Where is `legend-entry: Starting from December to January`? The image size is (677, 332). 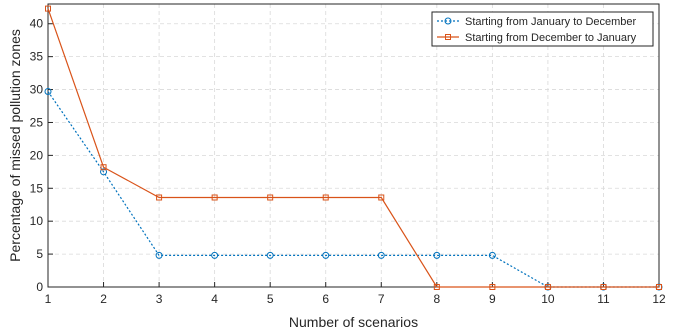 legend-entry: Starting from December to January is located at coordinates (537, 38).